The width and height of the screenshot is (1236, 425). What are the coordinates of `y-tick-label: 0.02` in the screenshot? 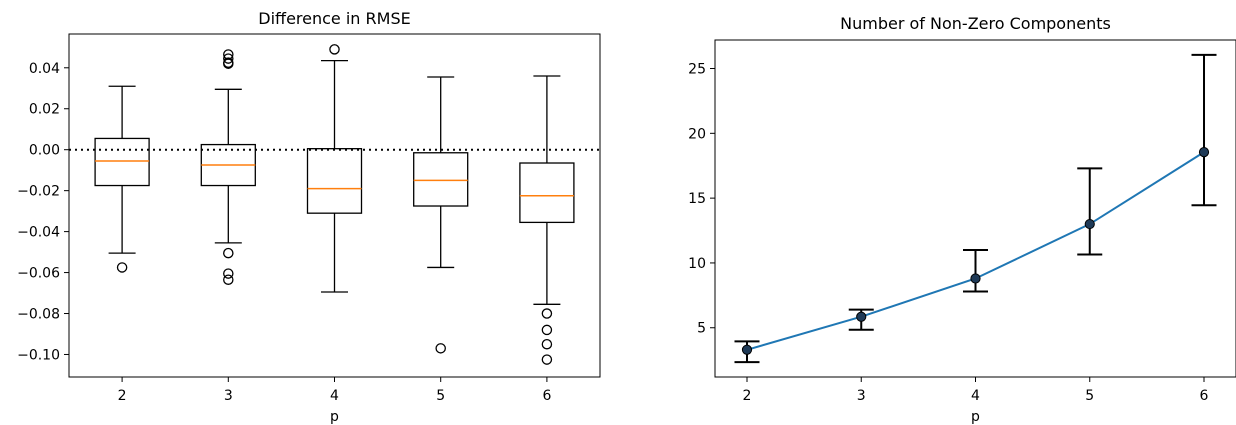 It's located at (44, 110).